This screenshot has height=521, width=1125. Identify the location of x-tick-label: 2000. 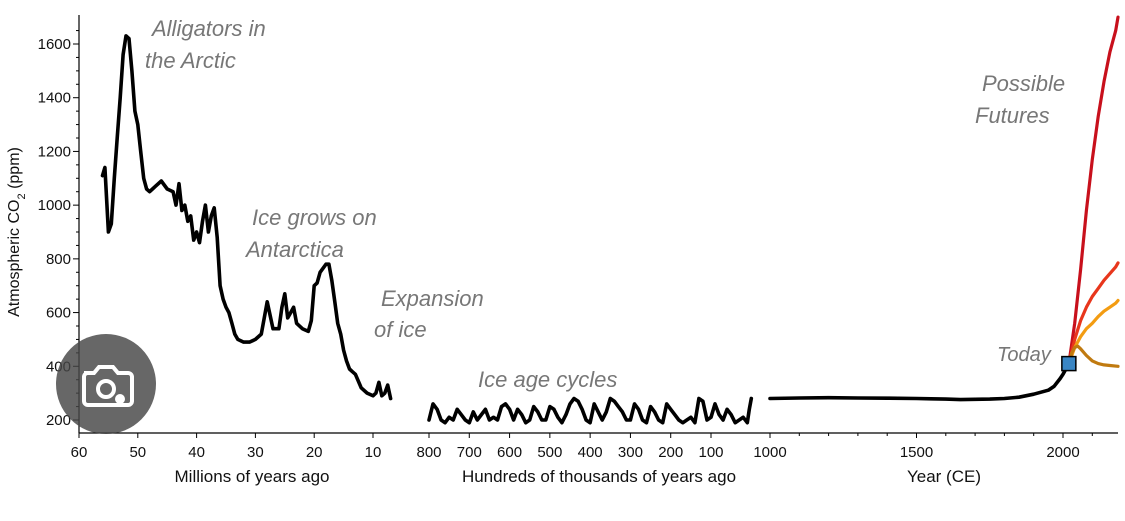
(1062, 452).